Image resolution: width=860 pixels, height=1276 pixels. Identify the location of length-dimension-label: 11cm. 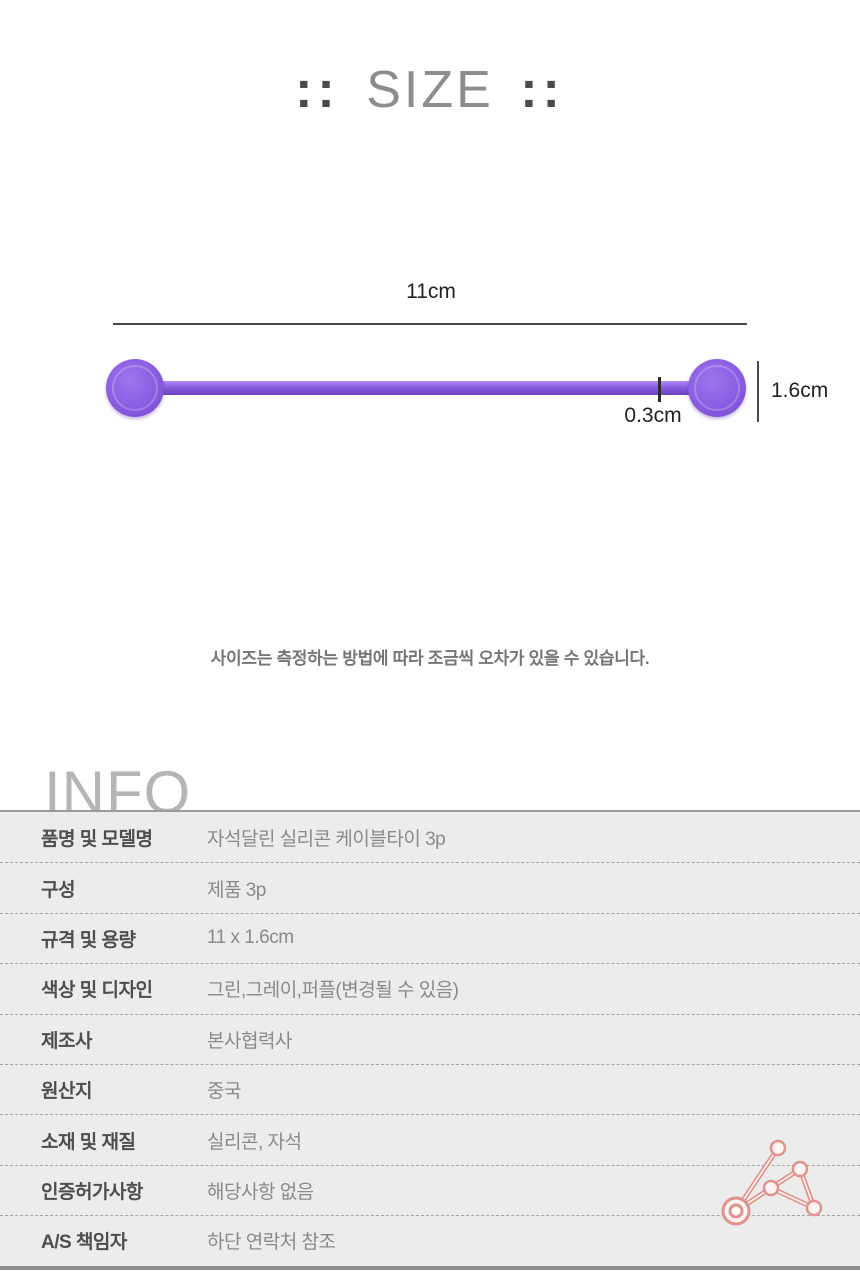
(431, 291).